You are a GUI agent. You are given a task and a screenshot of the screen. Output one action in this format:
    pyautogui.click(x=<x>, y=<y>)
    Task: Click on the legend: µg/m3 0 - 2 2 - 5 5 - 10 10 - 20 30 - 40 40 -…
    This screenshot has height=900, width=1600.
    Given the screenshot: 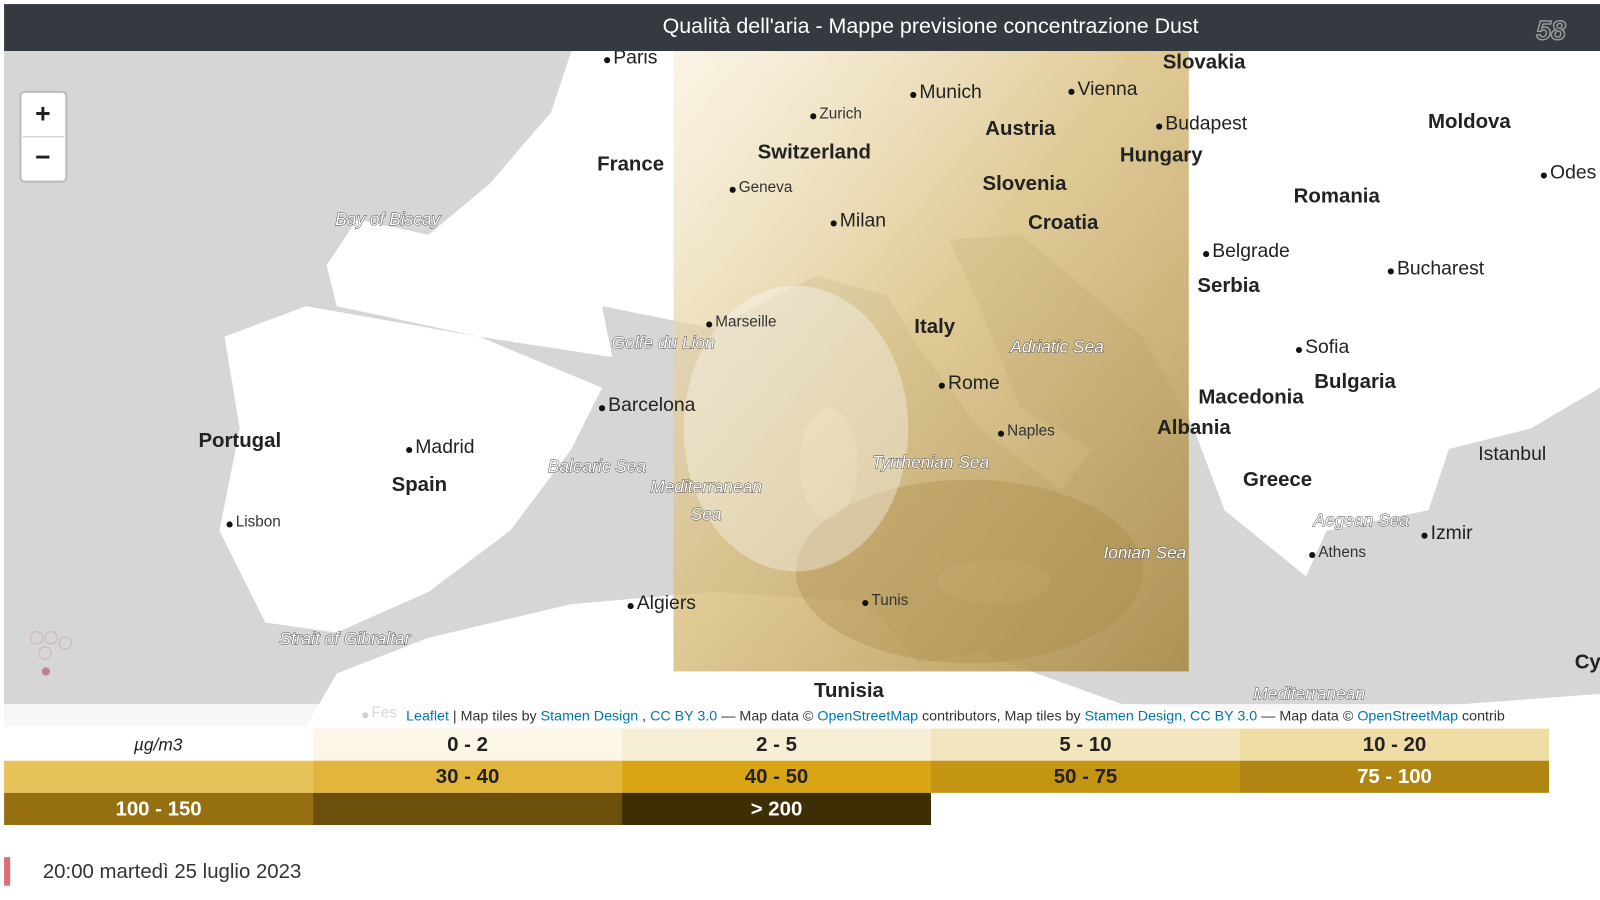 What is the action you would take?
    pyautogui.click(x=776, y=776)
    